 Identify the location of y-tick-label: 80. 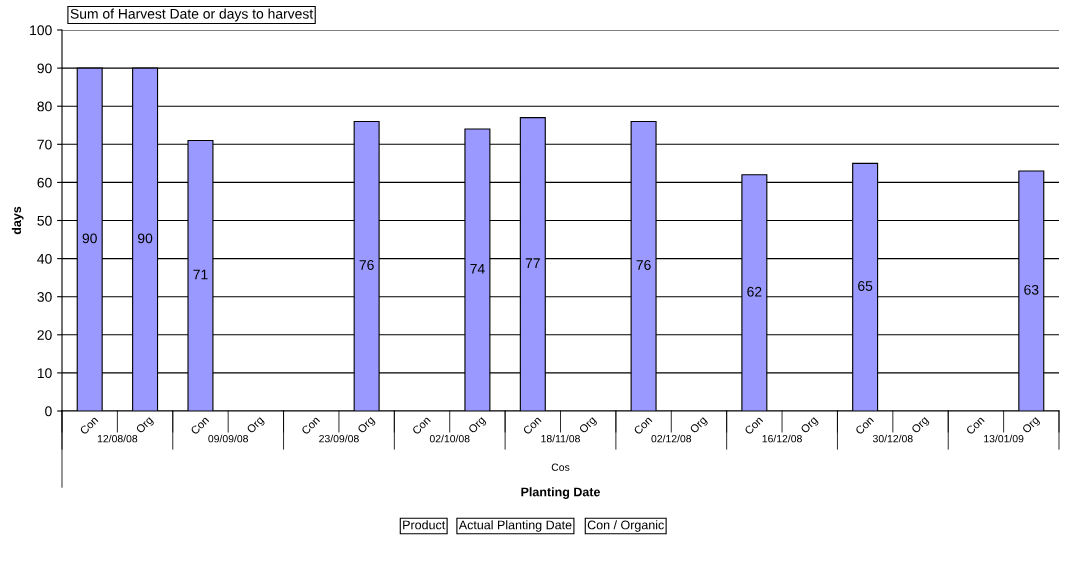
(44, 106).